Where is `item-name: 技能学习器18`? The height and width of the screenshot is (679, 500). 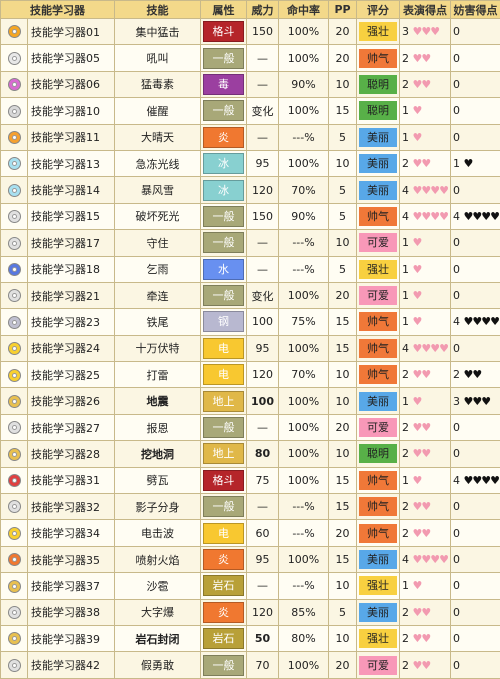 item-name: 技能学习器18 is located at coordinates (71, 269).